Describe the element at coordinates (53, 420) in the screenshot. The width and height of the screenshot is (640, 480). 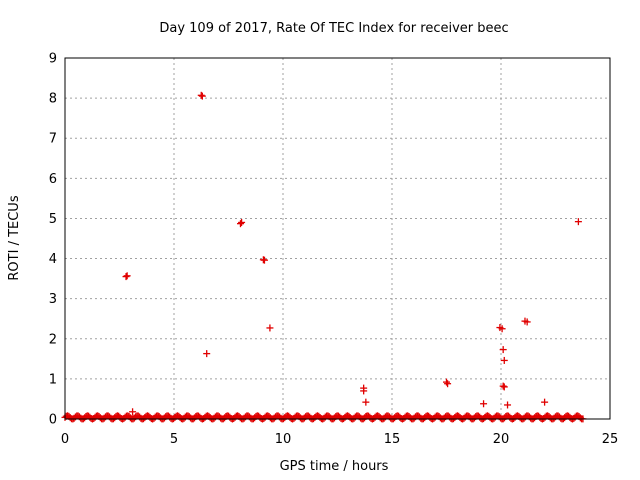
I see `y-tick-label: 0` at that location.